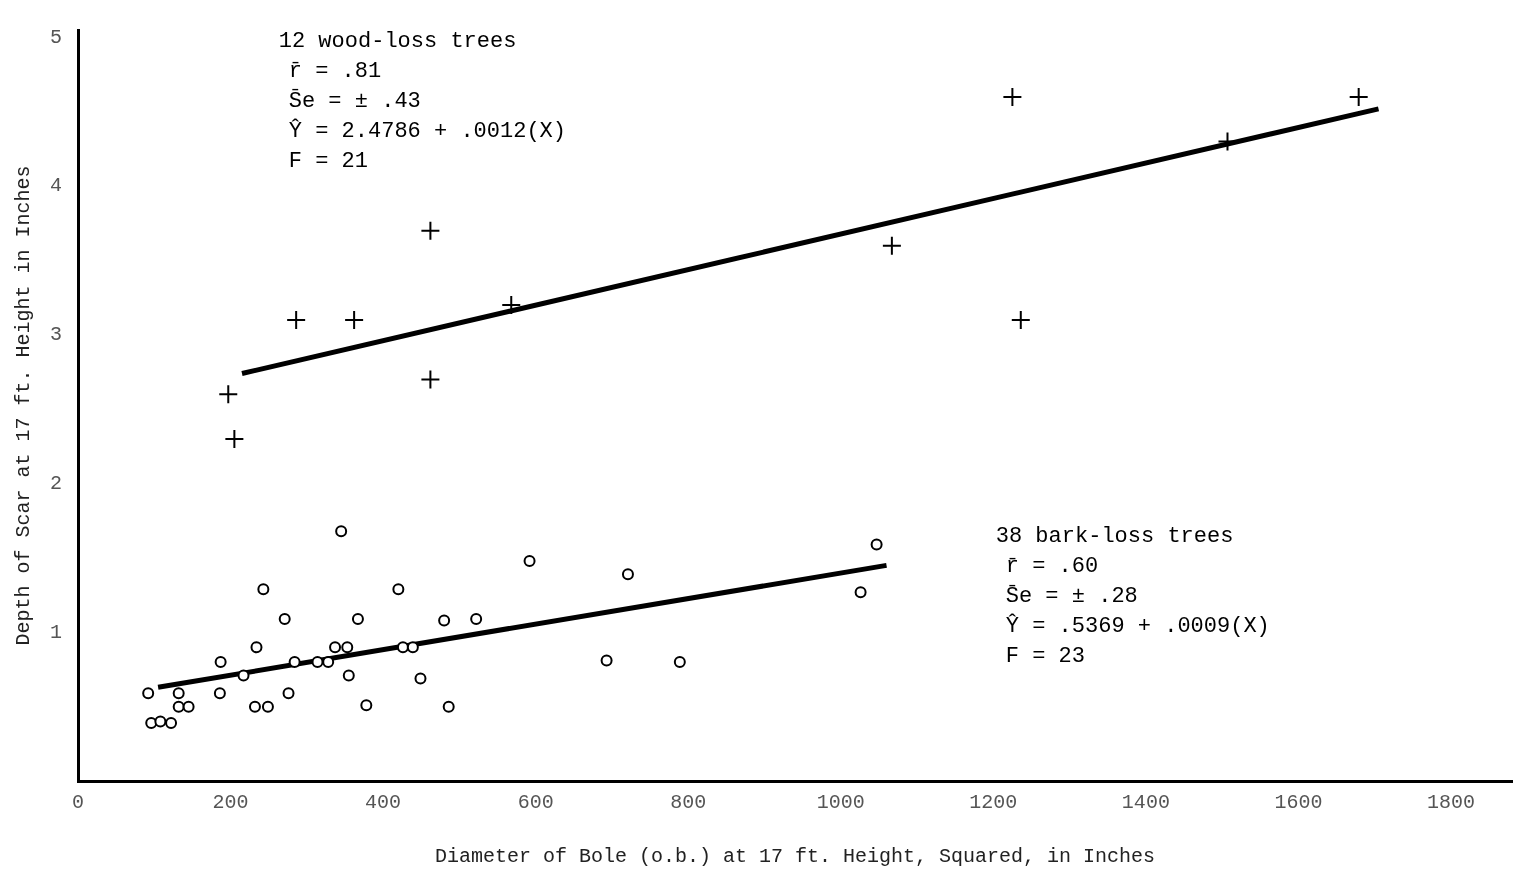  I want to click on x-tick-label: 800, so click(688, 803).